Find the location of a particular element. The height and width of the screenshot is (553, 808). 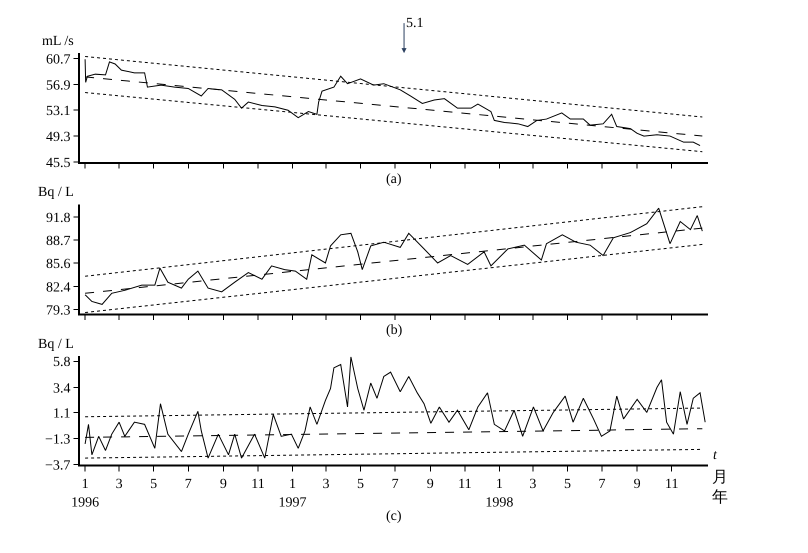

x-tick-label: 1 1998 is located at coordinates (499, 493).